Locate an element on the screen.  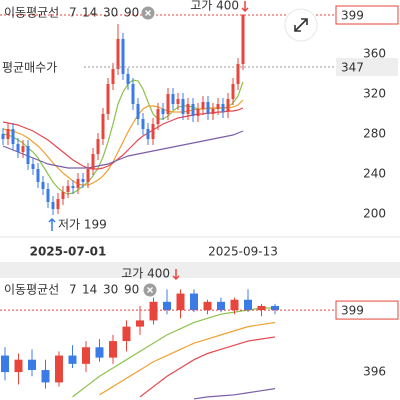
x-tick-label: 2025-07-01 is located at coordinates (68, 252).